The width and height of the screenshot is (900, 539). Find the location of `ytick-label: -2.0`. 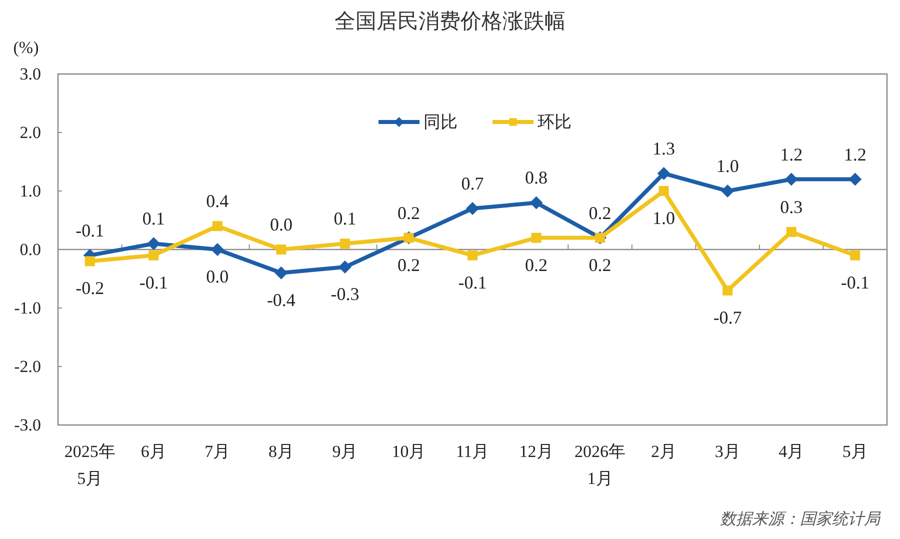

ytick-label: -2.0 is located at coordinates (27, 366).